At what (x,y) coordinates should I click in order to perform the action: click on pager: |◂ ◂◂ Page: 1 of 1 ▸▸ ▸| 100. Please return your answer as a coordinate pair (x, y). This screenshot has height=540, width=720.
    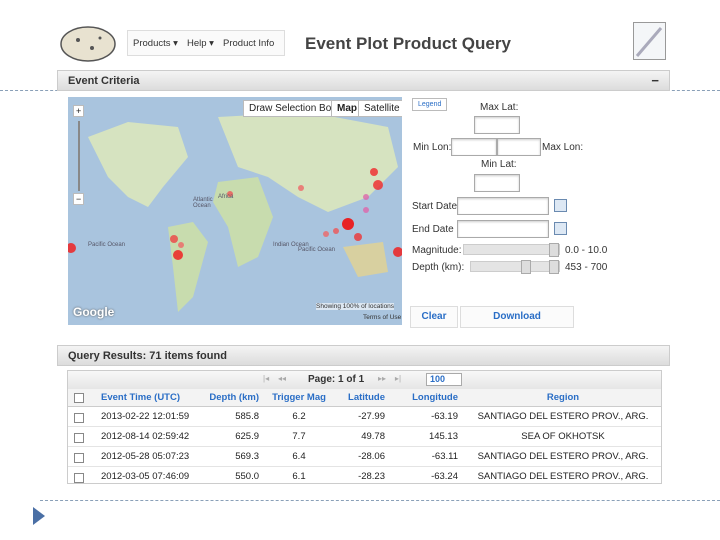
    Looking at the image, I should click on (364, 380).